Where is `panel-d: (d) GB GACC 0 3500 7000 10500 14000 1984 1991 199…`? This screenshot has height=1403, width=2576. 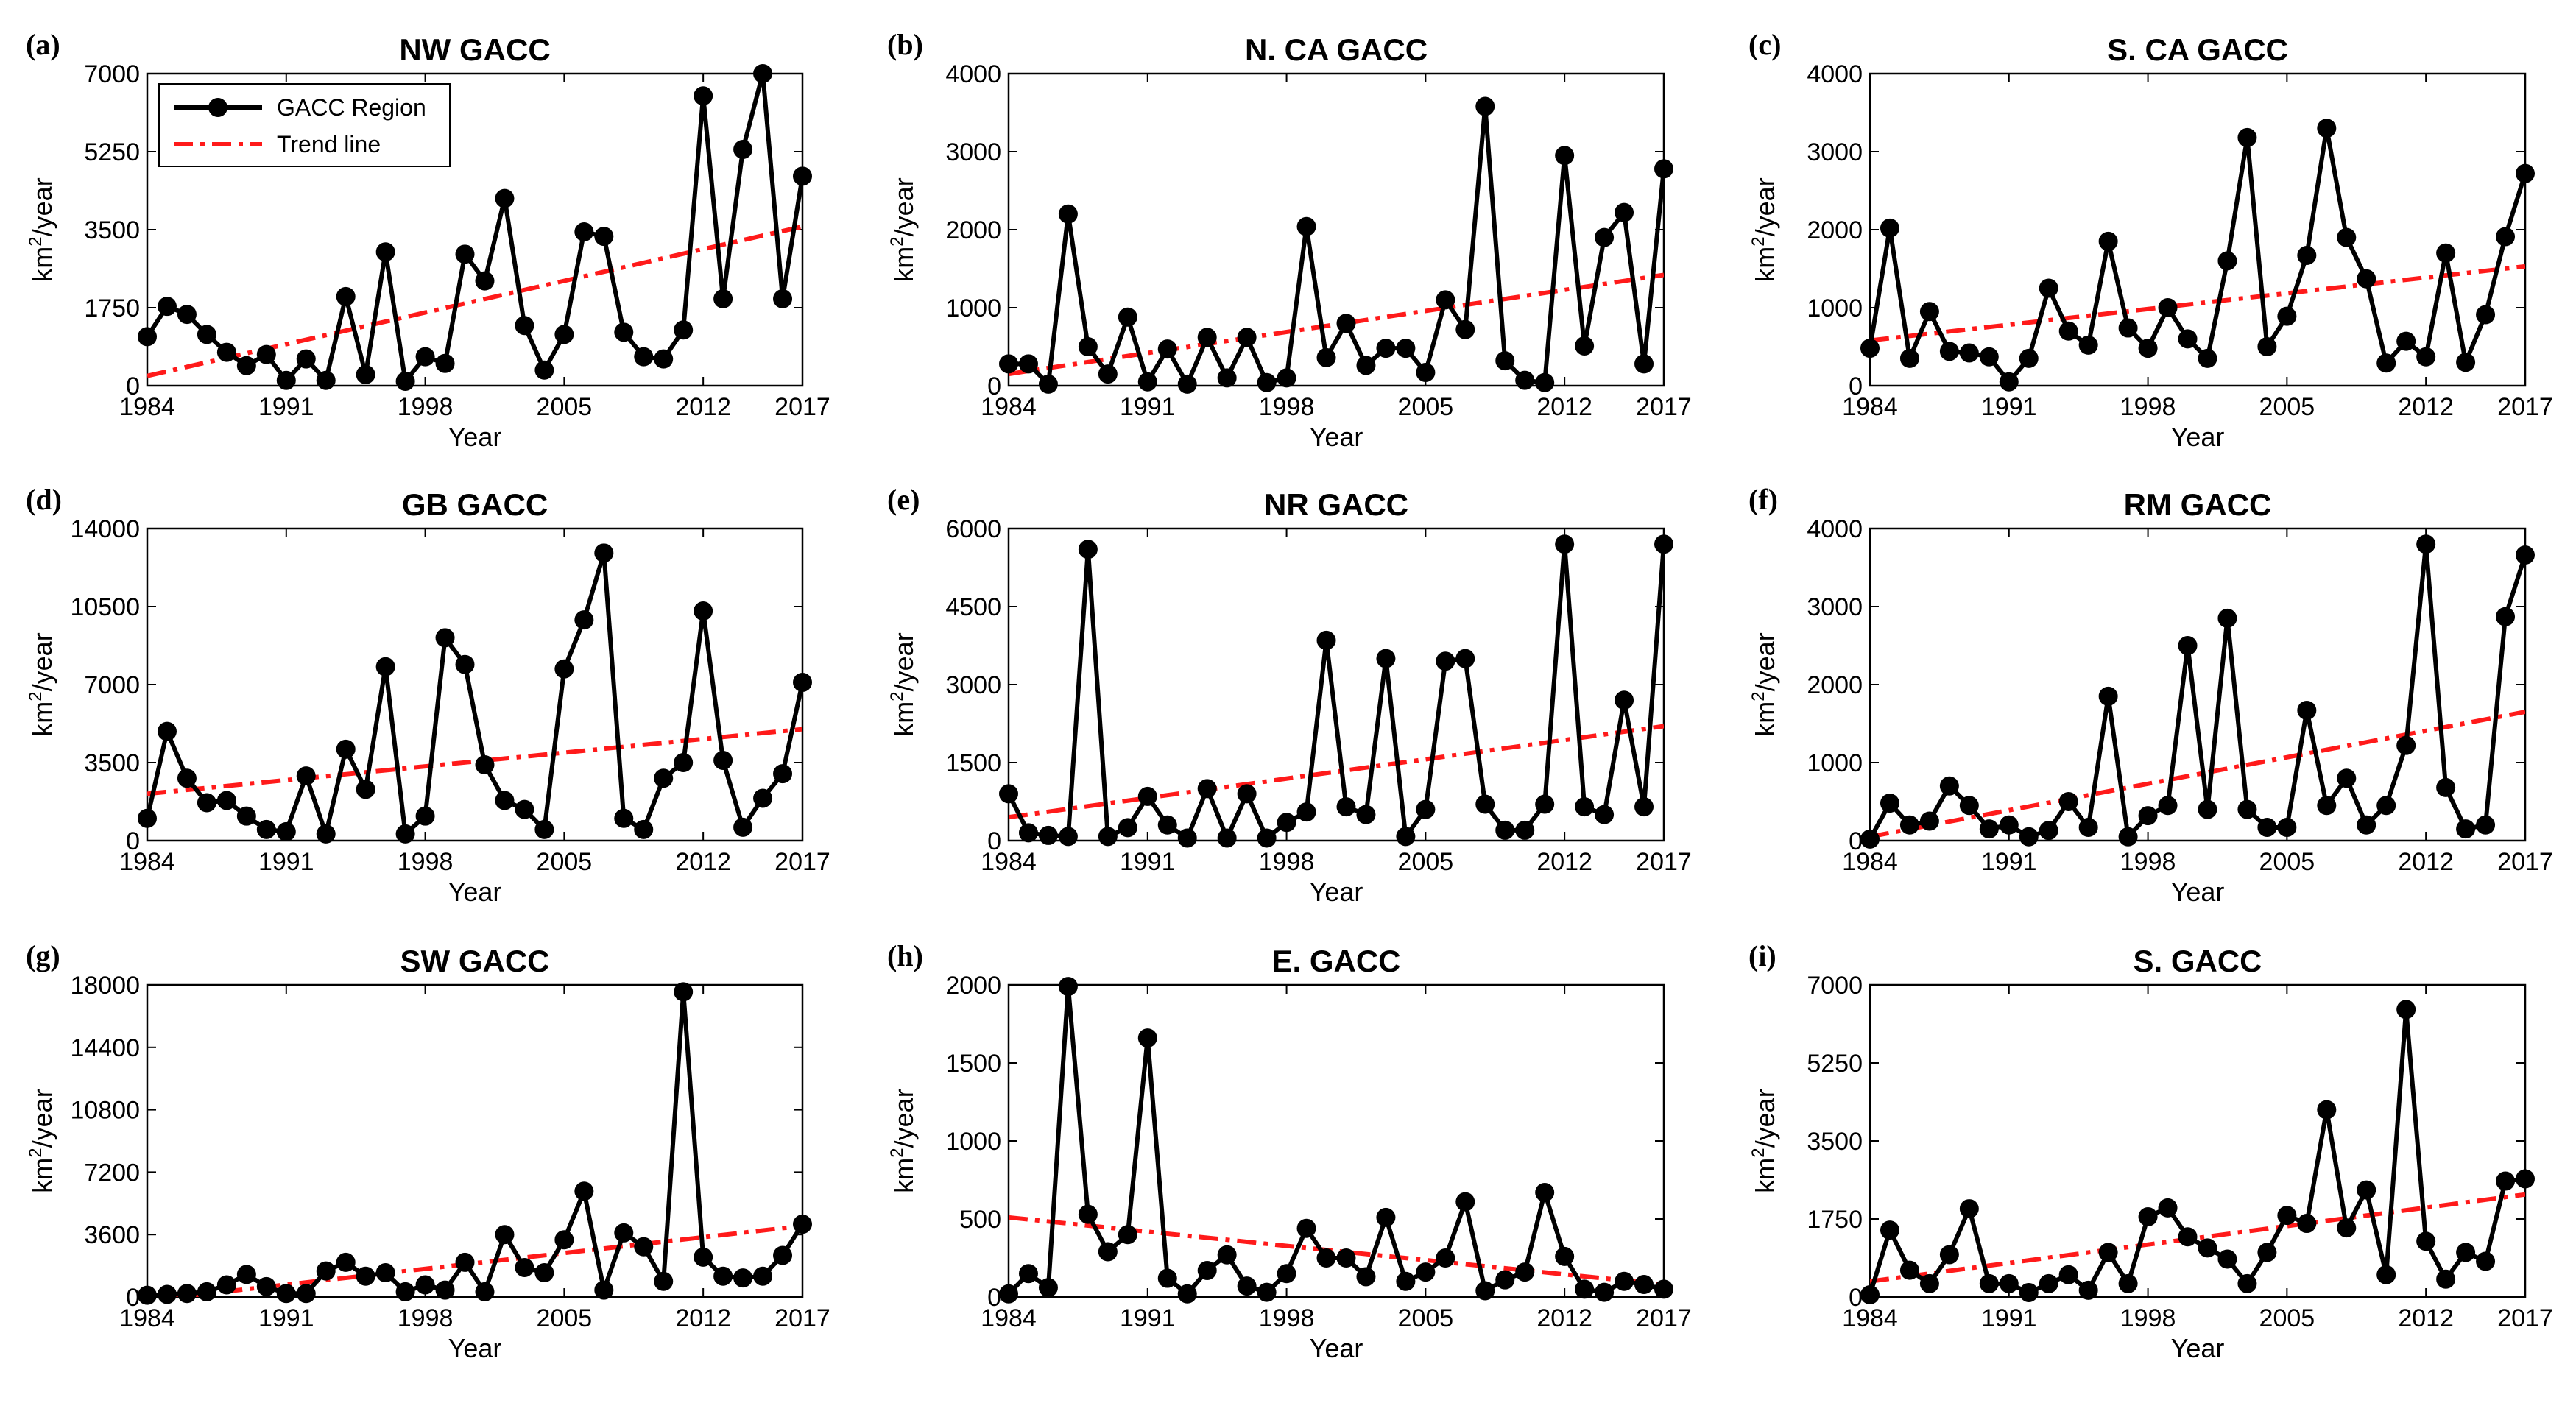
panel-d: (d) GB GACC 0 3500 7000 10500 14000 1984 1991 199… is located at coordinates (428, 695).